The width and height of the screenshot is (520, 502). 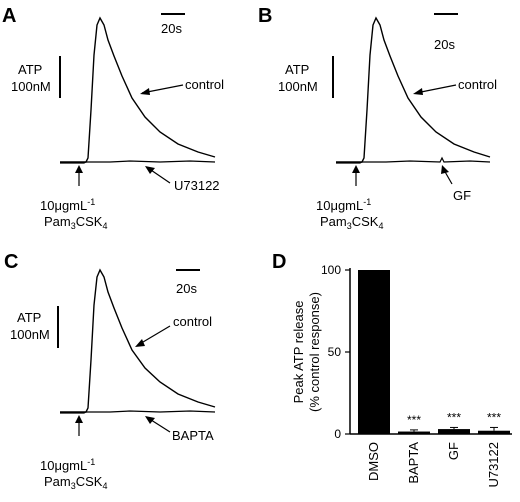 What do you see at coordinates (454, 431) in the screenshot?
I see `bar-gf` at bounding box center [454, 431].